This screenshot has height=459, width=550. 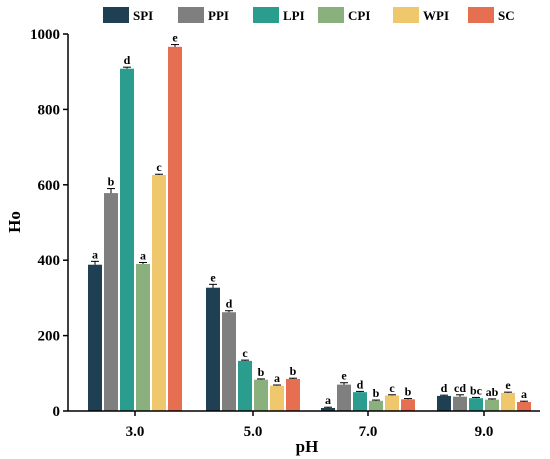 I want to click on legend-swatch-cpi, so click(x=331, y=15).